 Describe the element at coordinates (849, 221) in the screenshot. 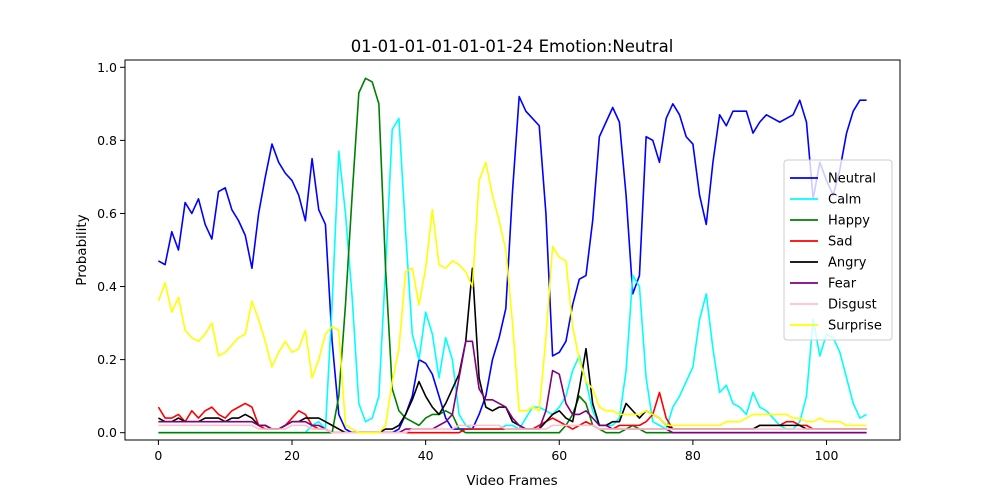

I see `legend-label-happy: Happy` at that location.